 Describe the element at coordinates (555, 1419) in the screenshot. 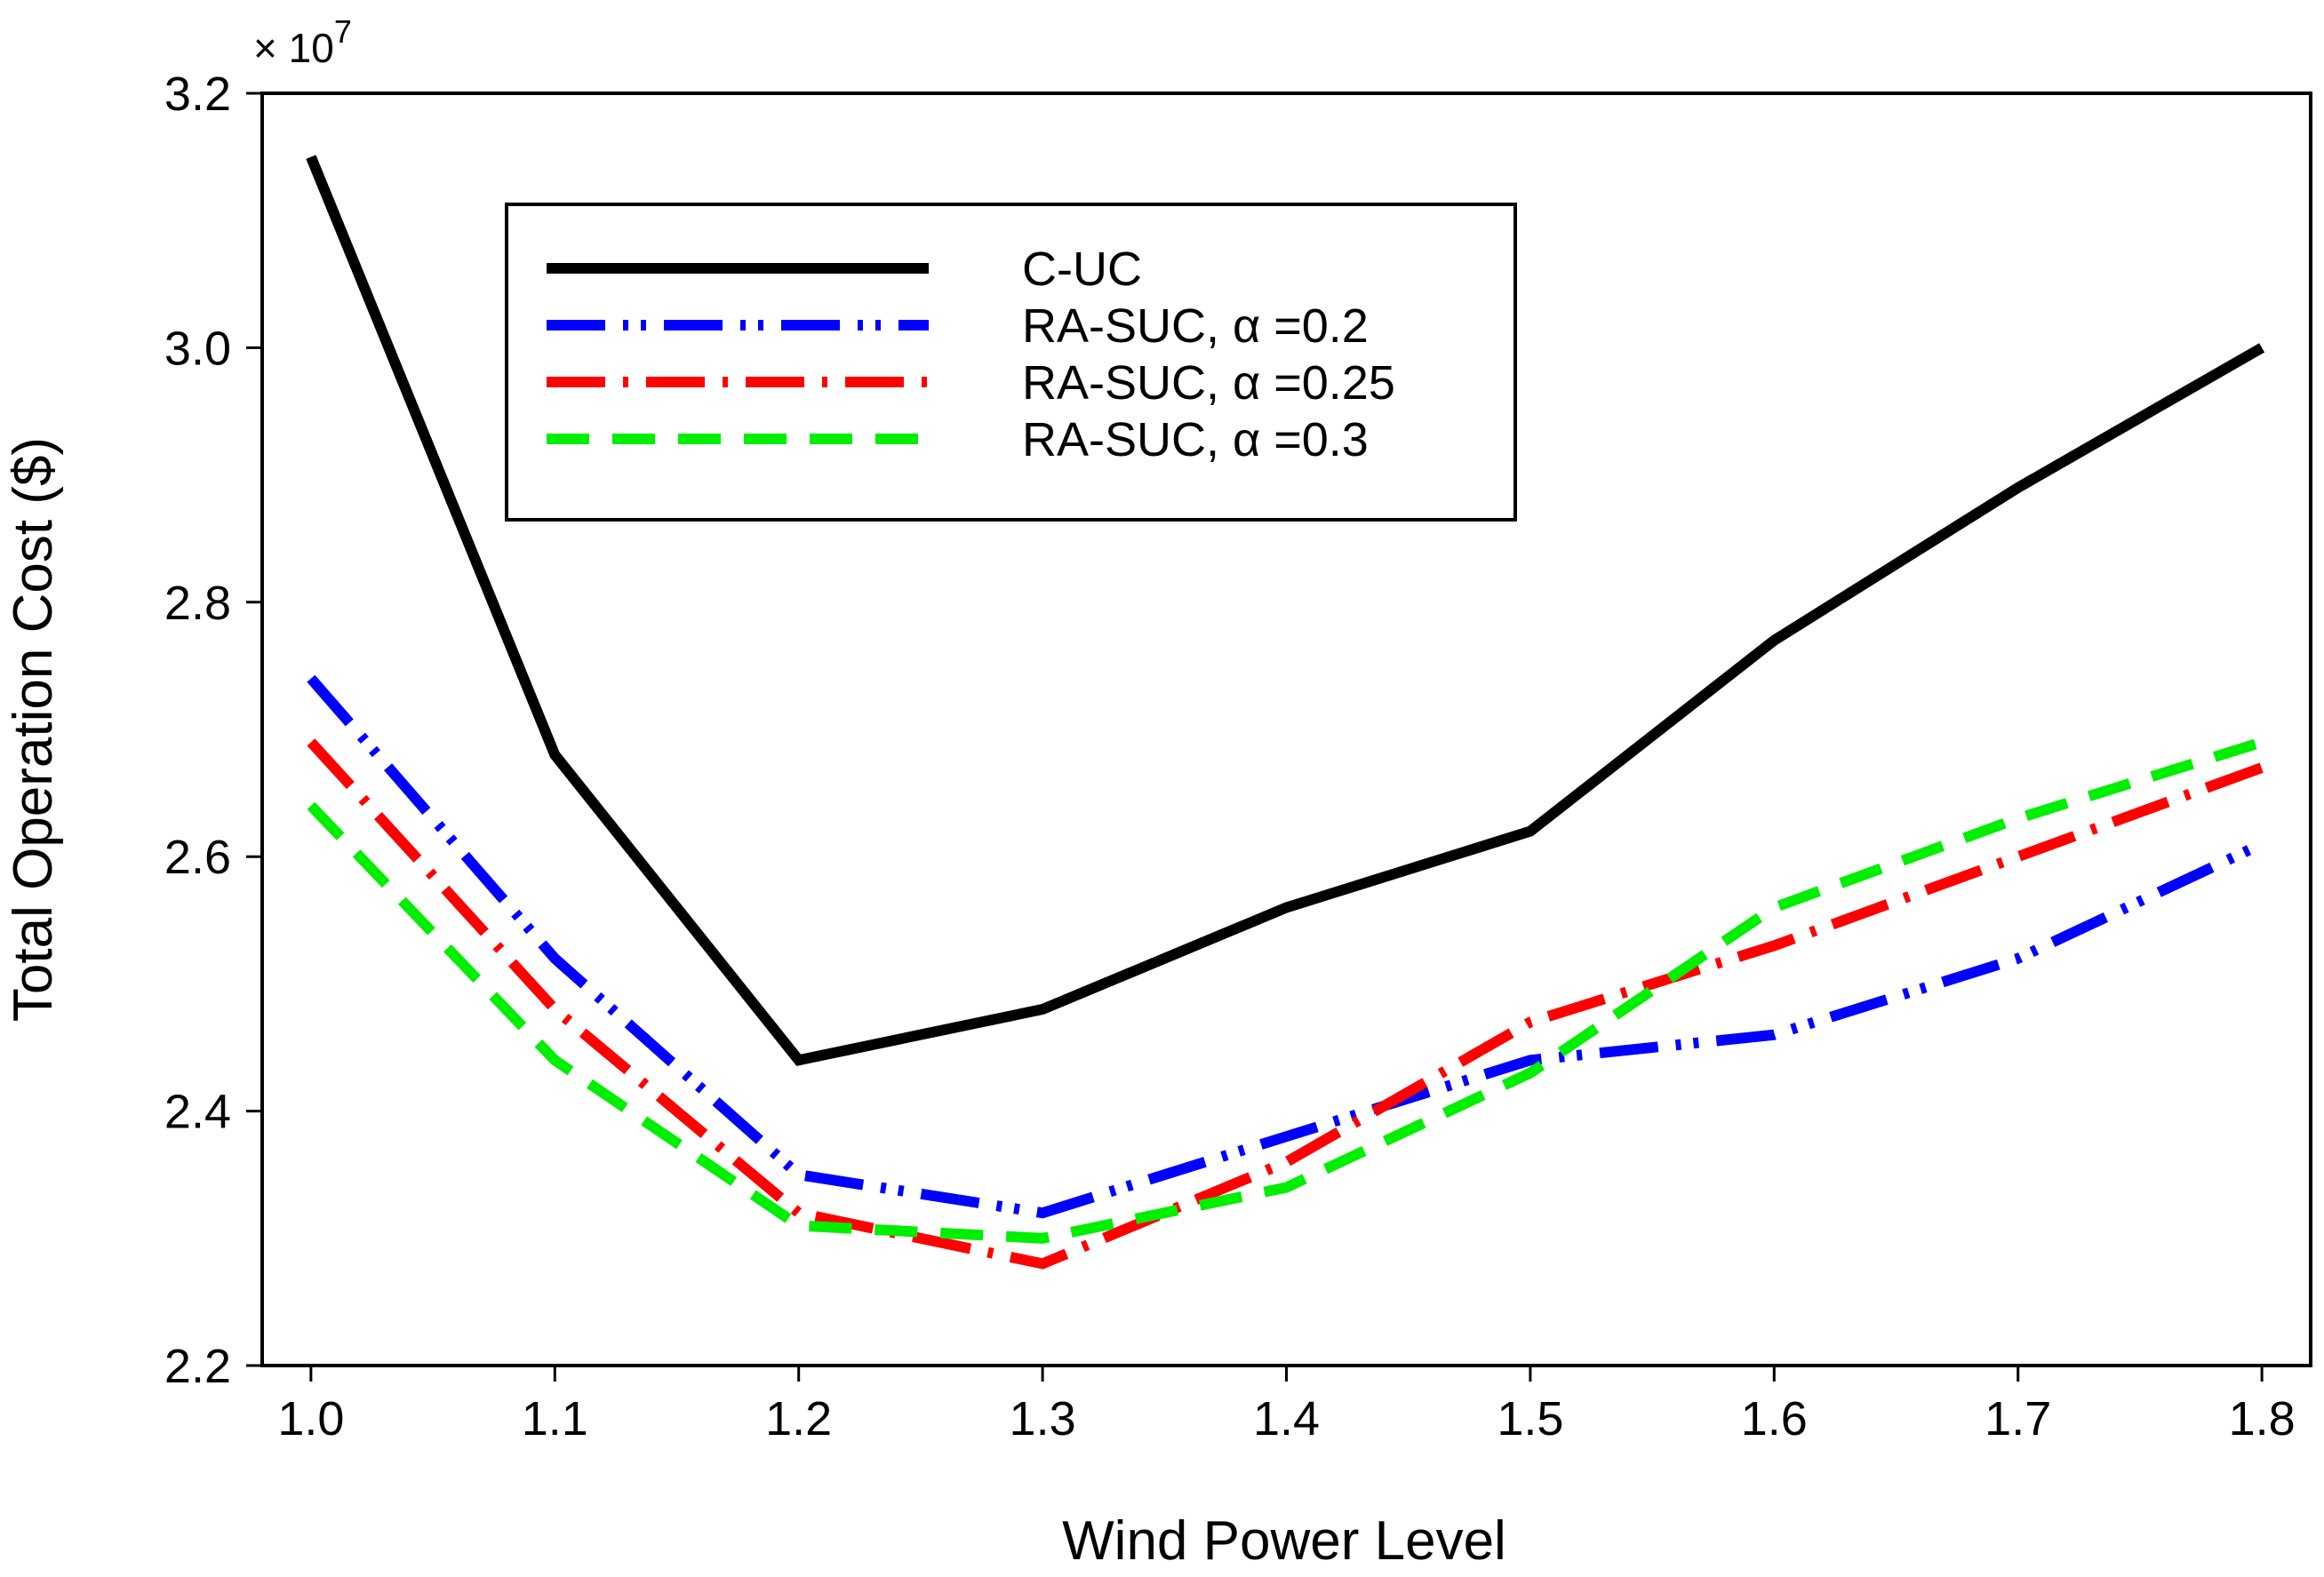

I see `x-tick-label: 1.1` at that location.